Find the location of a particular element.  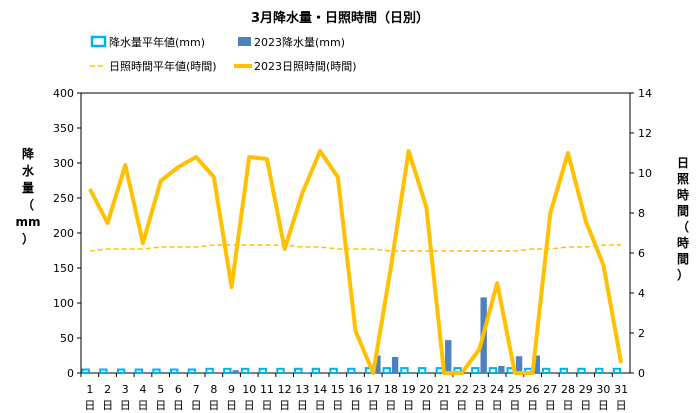

left-tick-label: 100 is located at coordinates (63, 303).